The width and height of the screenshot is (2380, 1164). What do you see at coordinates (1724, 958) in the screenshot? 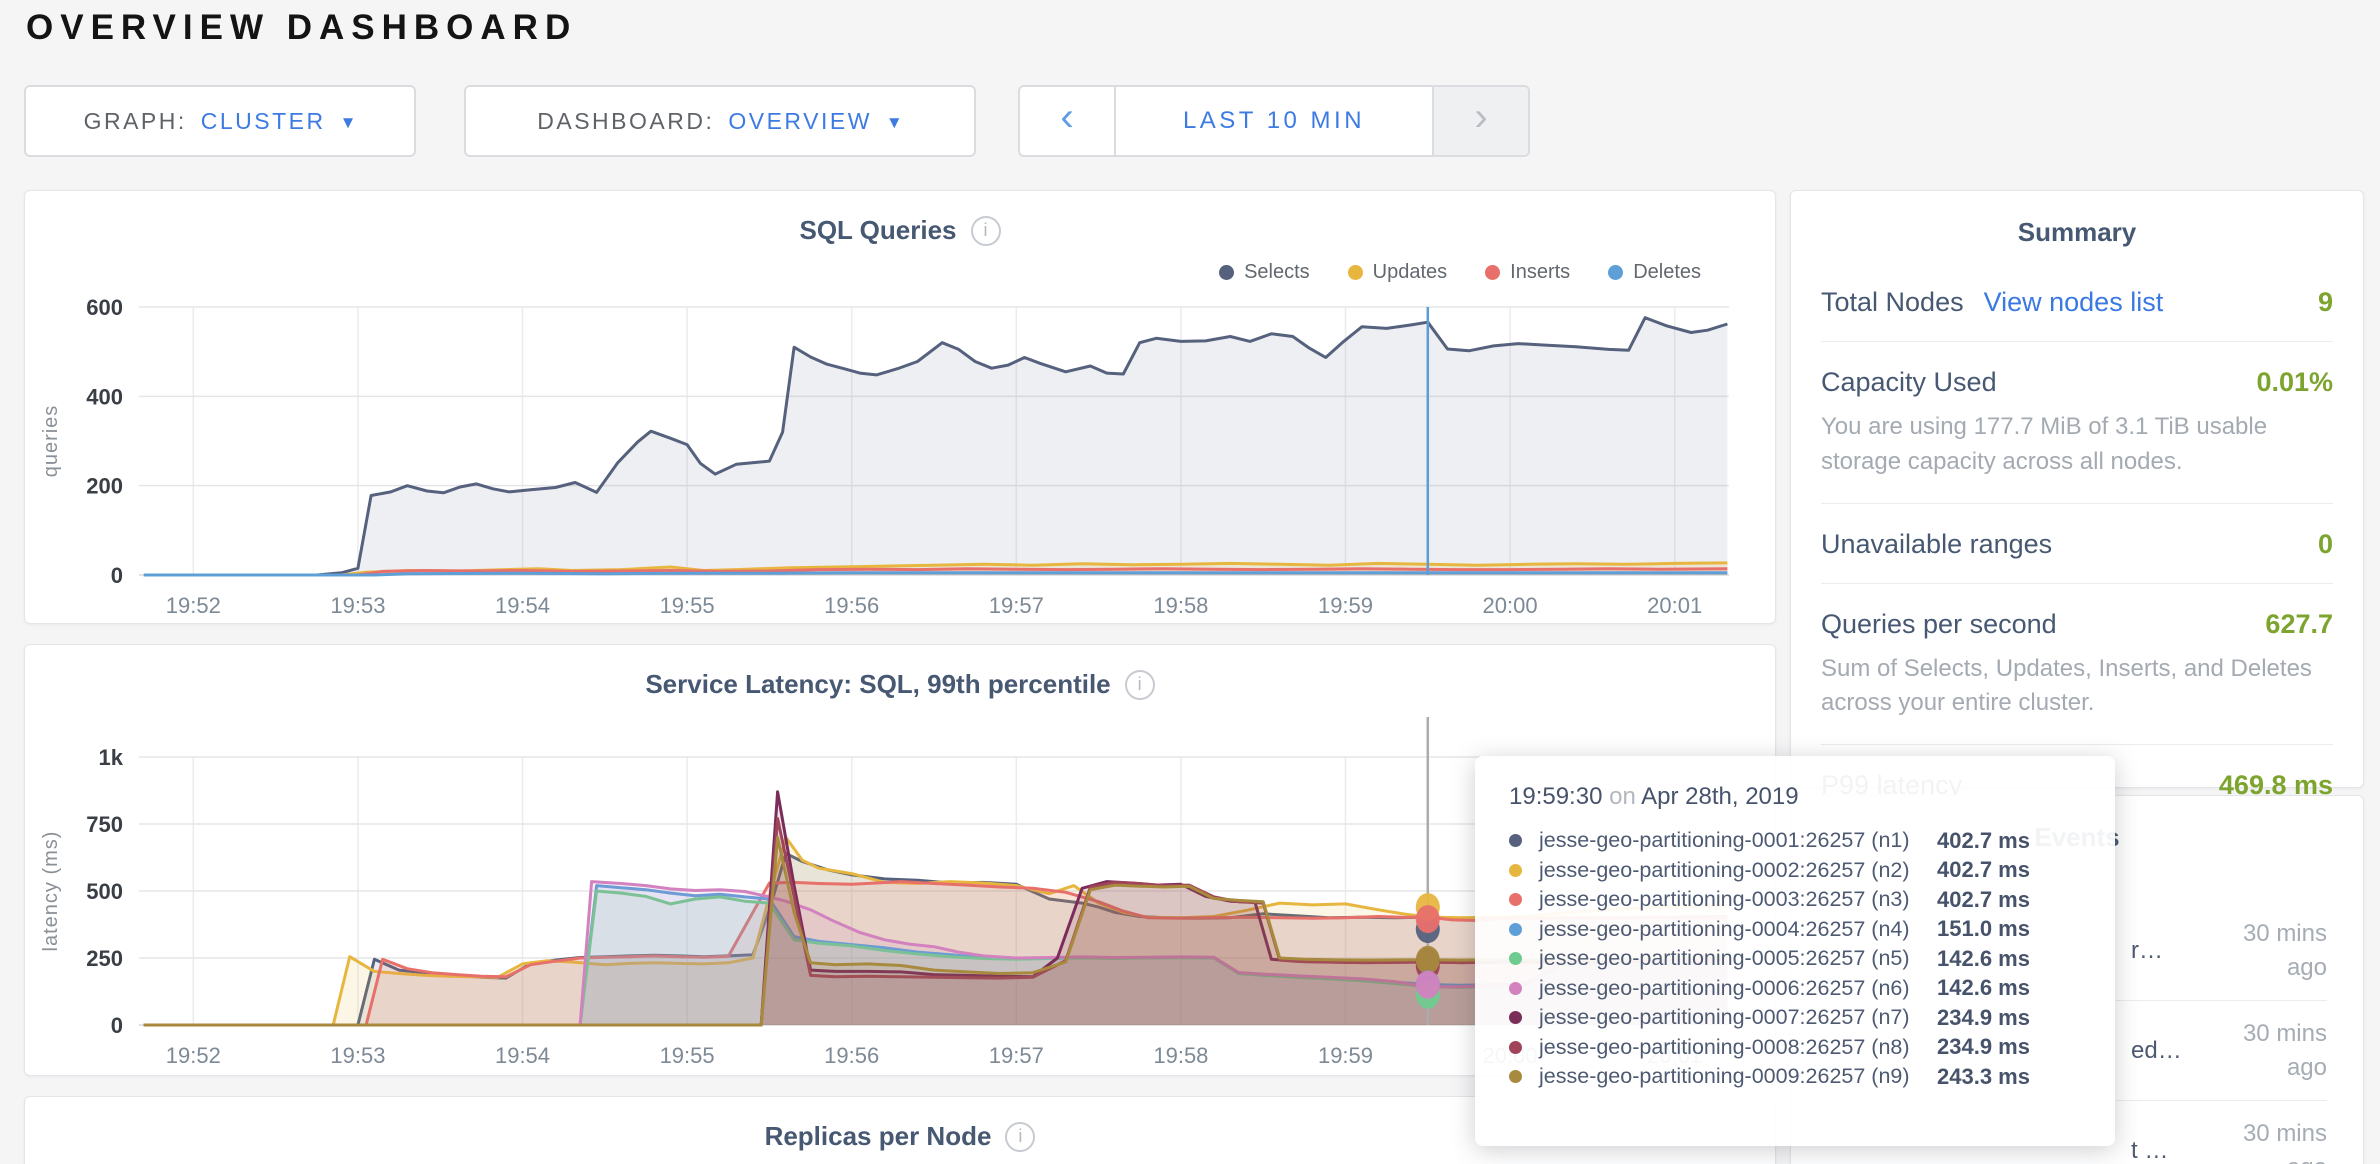
I see `tooltip-node-name: jesse-geo-partitioning-0005:26257 (n5)` at bounding box center [1724, 958].